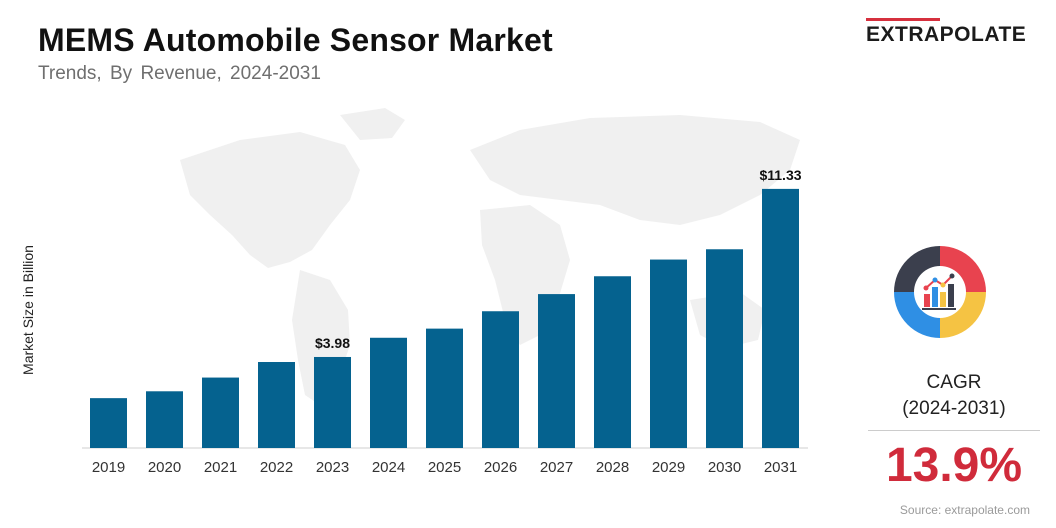 This screenshot has width=1056, height=528. Describe the element at coordinates (780, 318) in the screenshot. I see `bar-2031` at that location.